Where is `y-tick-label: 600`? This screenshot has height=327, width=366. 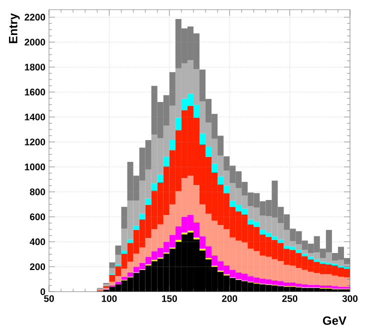
y-tick-label: 600 is located at coordinates (38, 216).